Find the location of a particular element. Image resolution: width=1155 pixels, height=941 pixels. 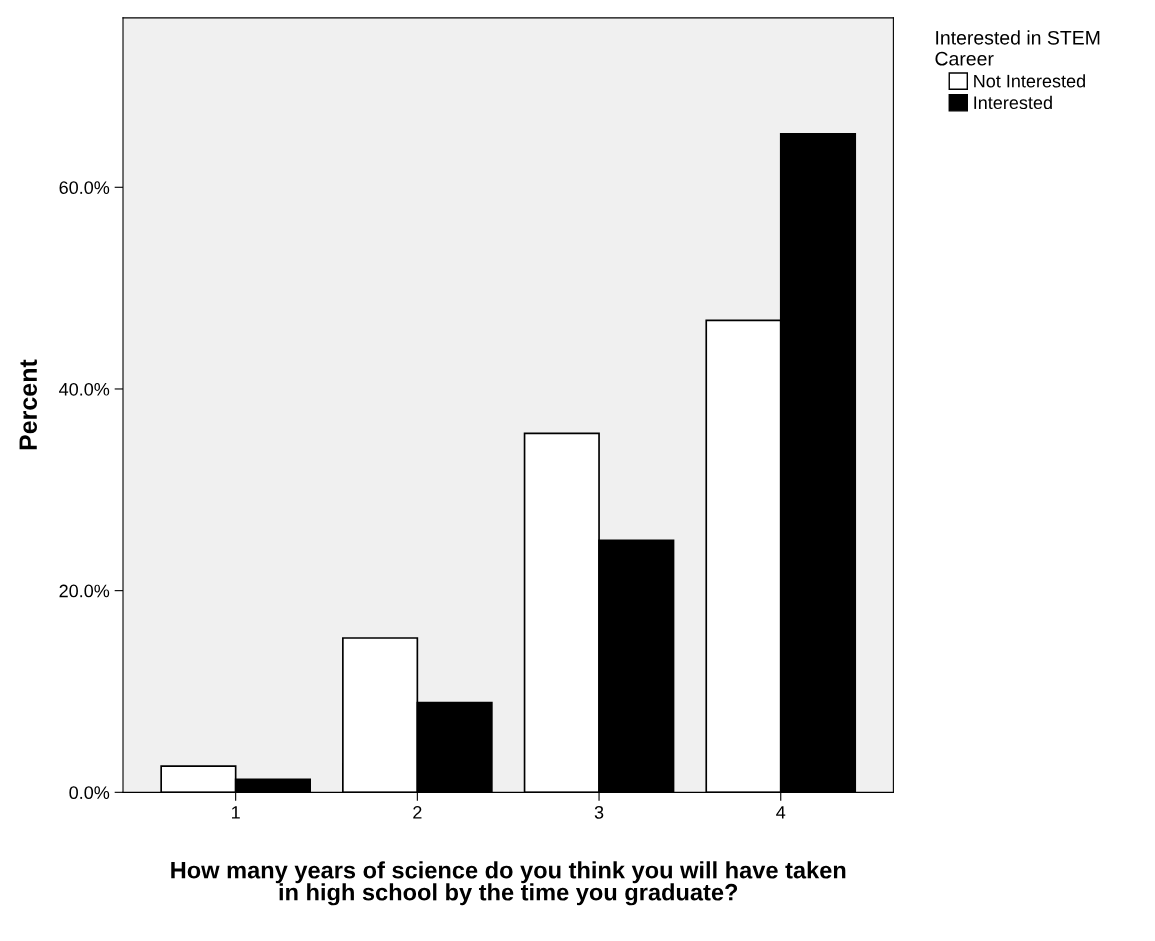

x-tick-label: 2 is located at coordinates (417, 812).